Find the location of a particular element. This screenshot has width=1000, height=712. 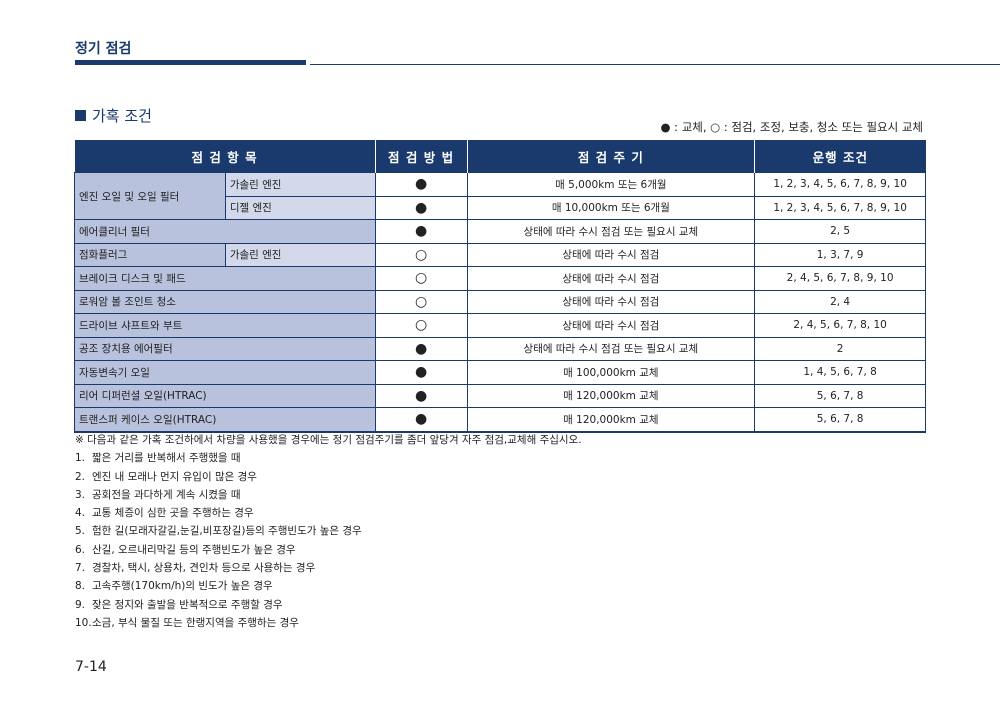

list-item-number: 9. is located at coordinates (80, 604).